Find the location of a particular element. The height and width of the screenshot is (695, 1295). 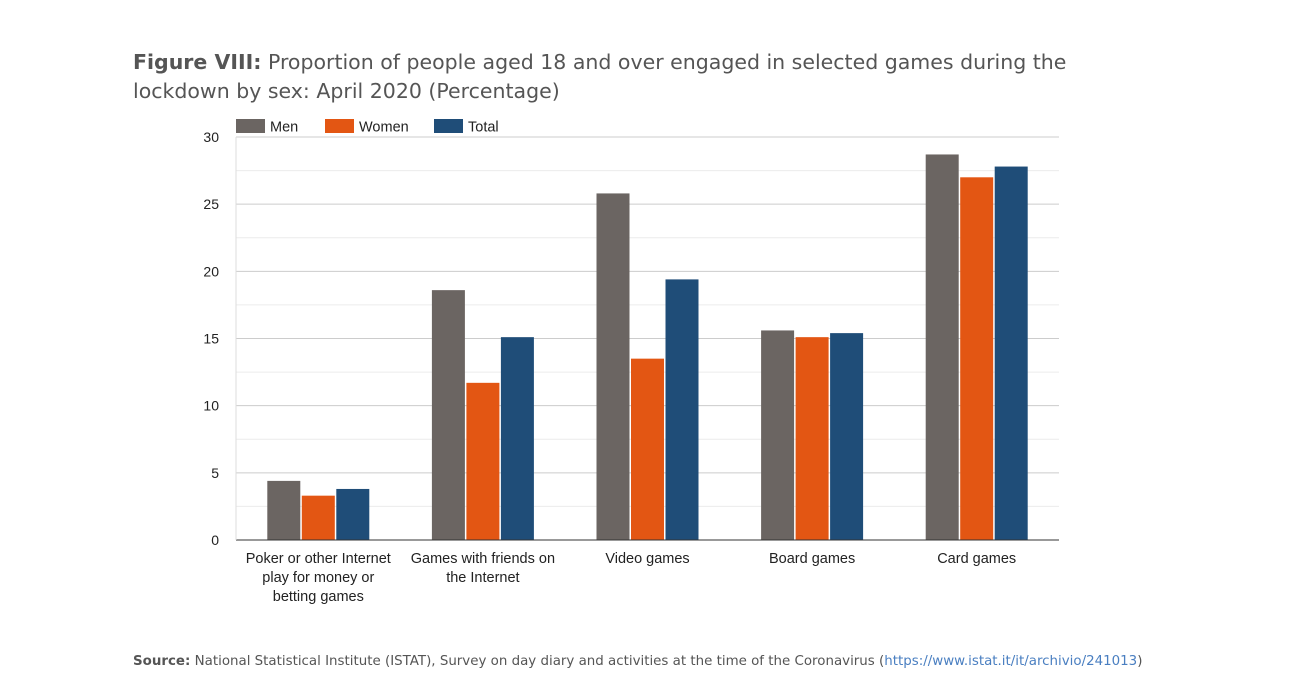

y-tick-label: 0 is located at coordinates (215, 540).